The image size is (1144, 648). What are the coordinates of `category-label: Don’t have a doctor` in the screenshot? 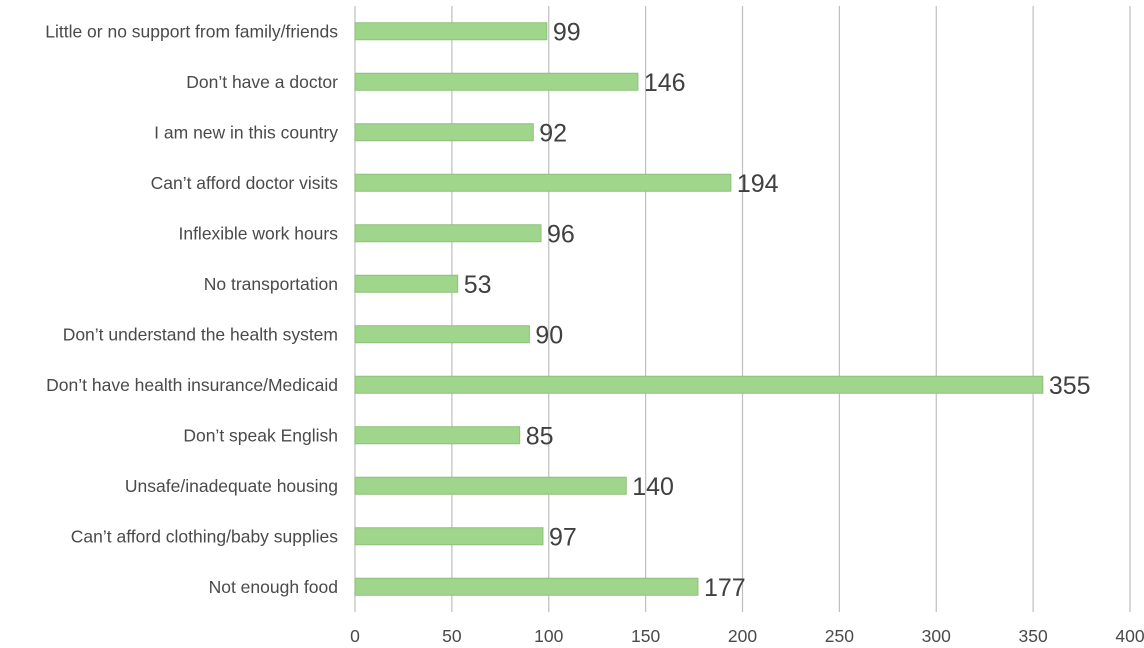 It's located at (262, 82).